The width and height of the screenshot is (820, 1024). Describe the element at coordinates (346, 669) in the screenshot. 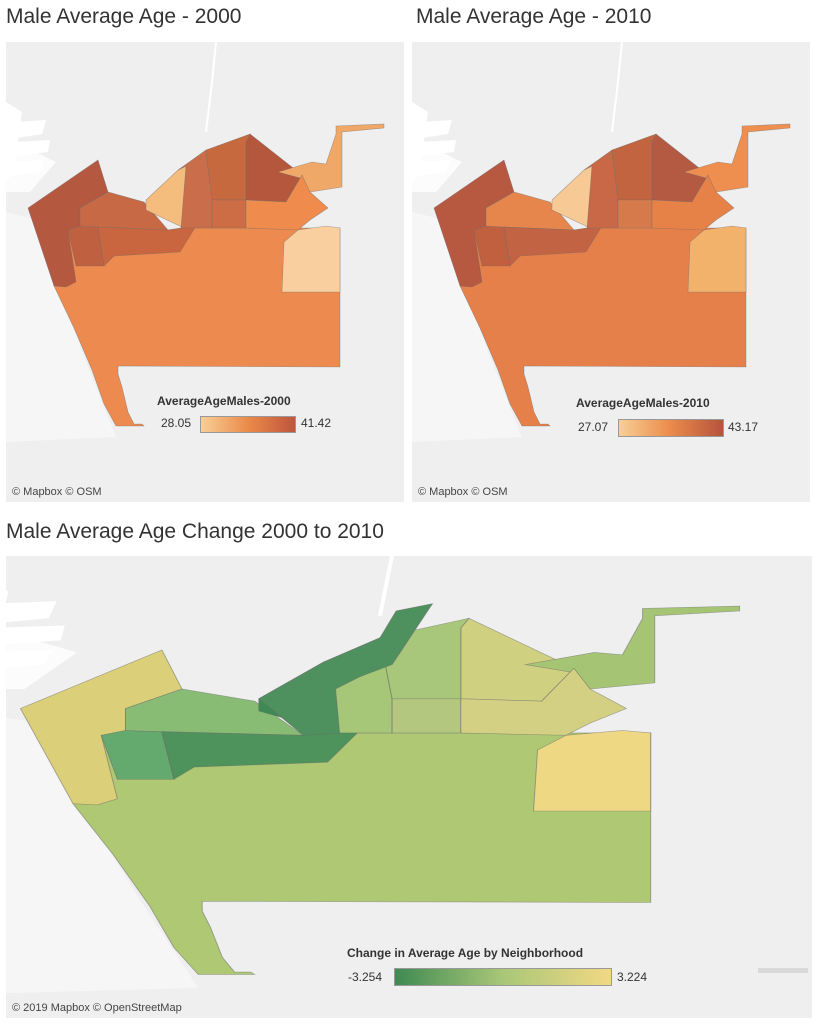

I see `neighborhood-north` at that location.